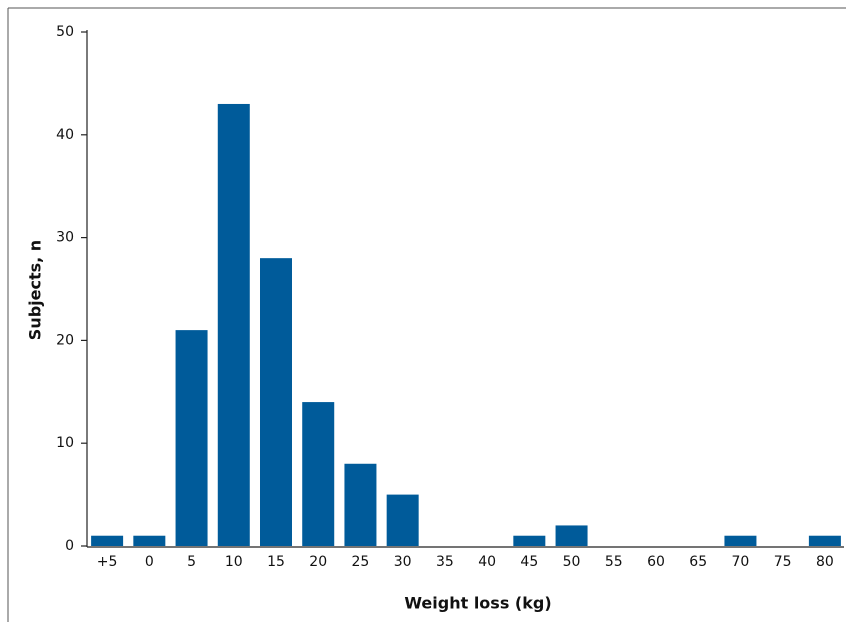 The width and height of the screenshot is (846, 622). I want to click on x-tick-label: 10, so click(234, 562).